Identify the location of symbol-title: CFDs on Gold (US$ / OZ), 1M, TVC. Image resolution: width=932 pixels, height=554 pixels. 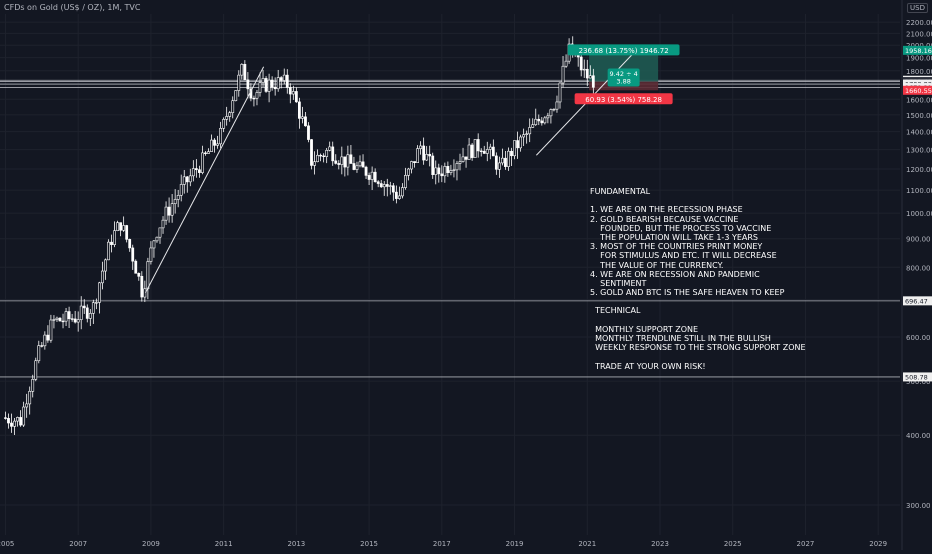
(72, 7).